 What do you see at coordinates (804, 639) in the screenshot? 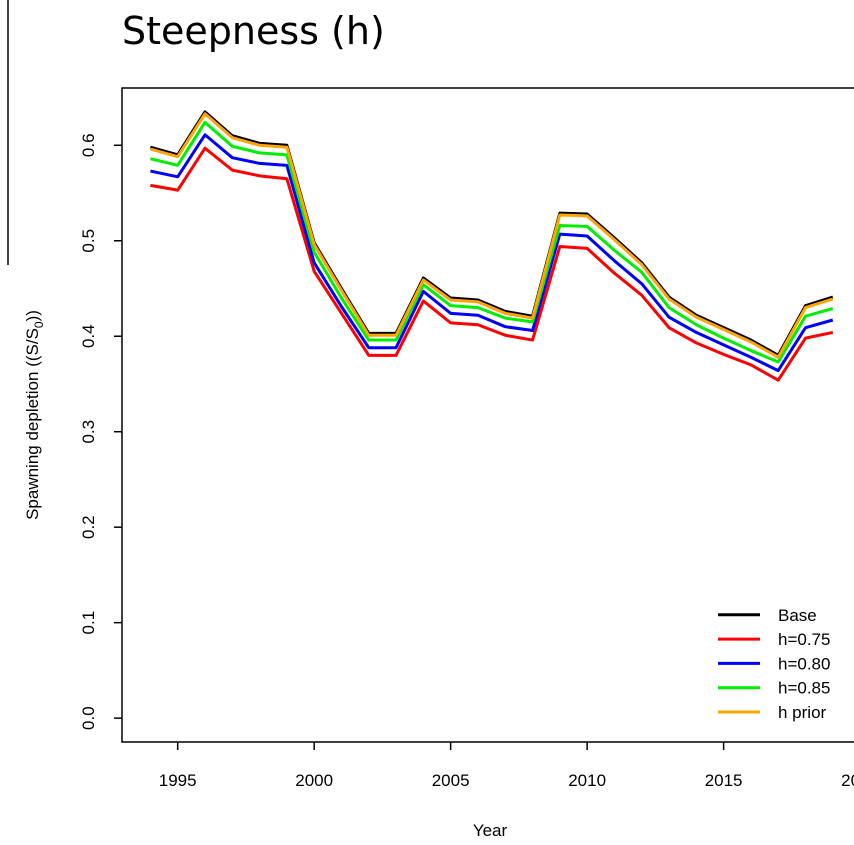
I see `legend-label: h=0.75` at bounding box center [804, 639].